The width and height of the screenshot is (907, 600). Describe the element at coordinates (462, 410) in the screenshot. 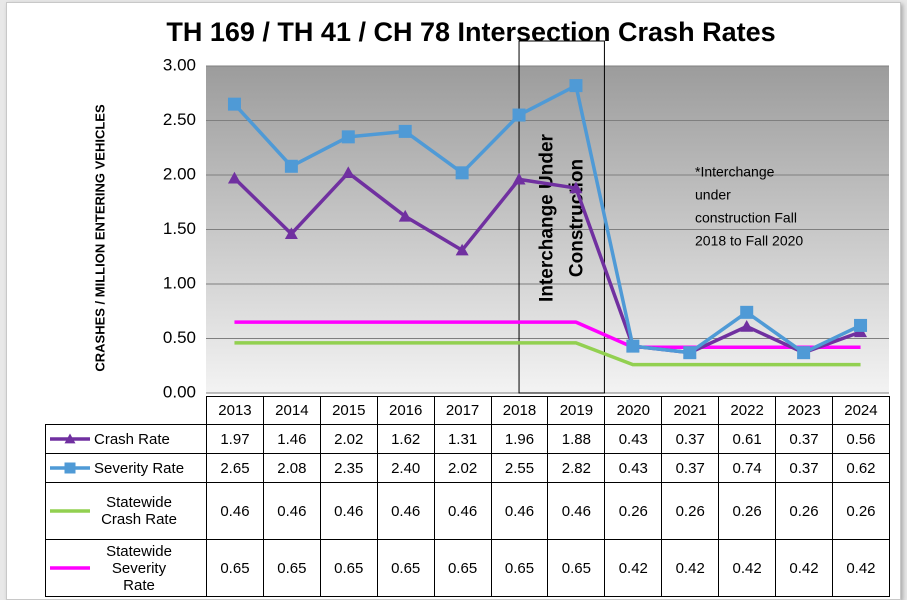

I see `x-tick-label: 2017` at that location.